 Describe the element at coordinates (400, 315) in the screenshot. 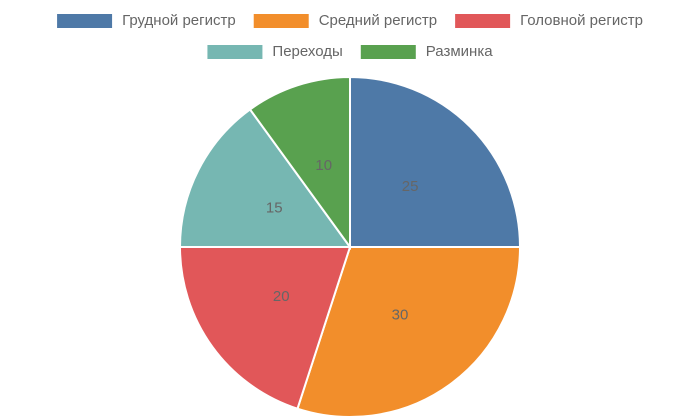

I see `data-label: 30` at that location.